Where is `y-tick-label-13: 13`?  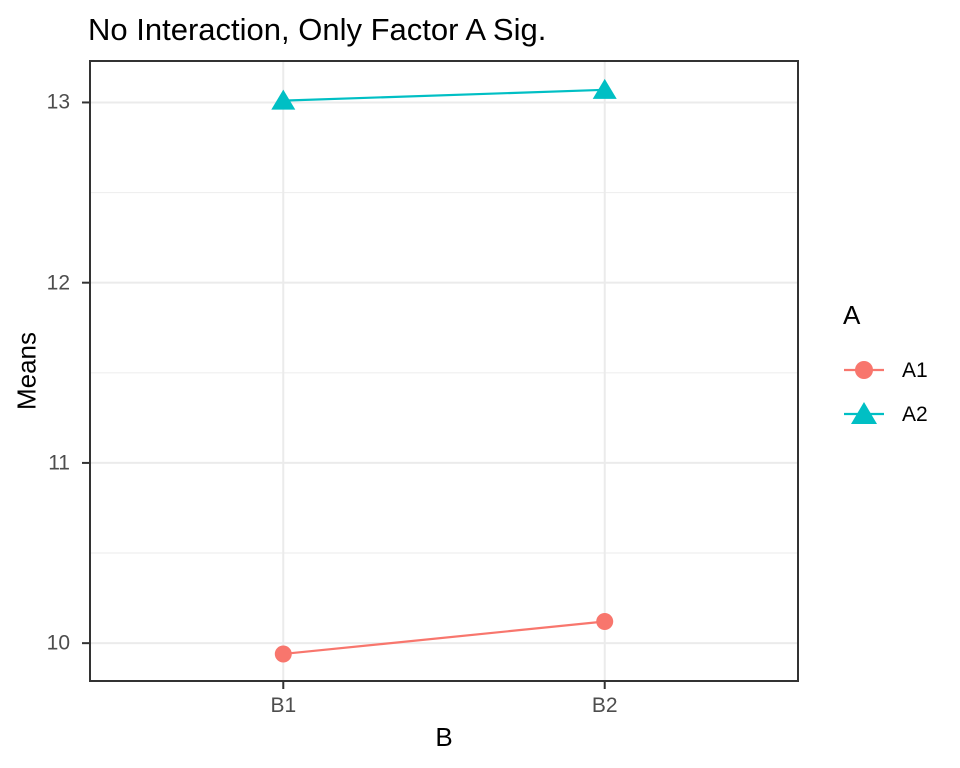 y-tick-label-13: 13 is located at coordinates (58, 102).